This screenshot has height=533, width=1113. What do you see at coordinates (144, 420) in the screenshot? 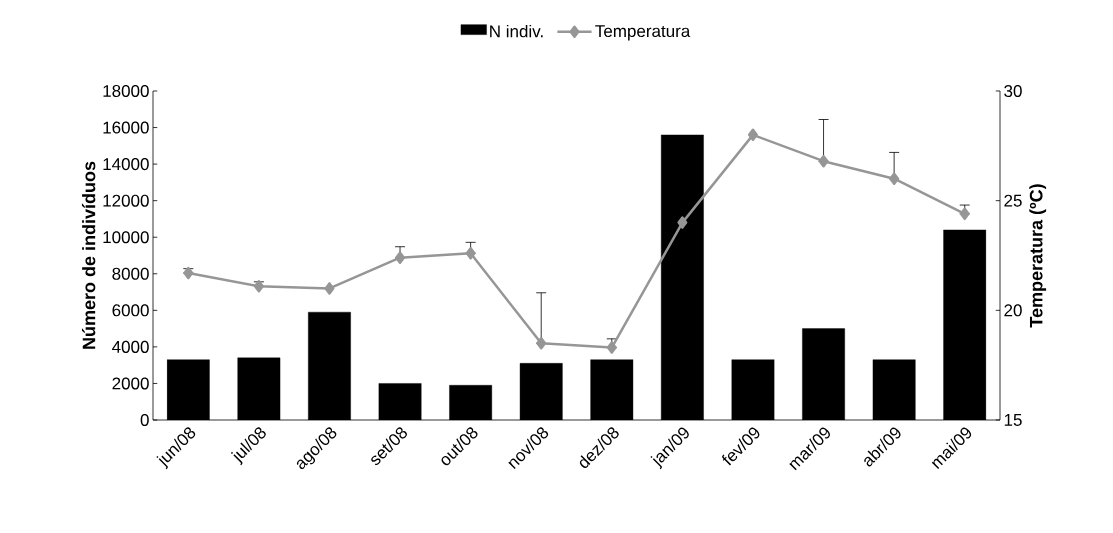
I see `y-tick-label: 0` at bounding box center [144, 420].